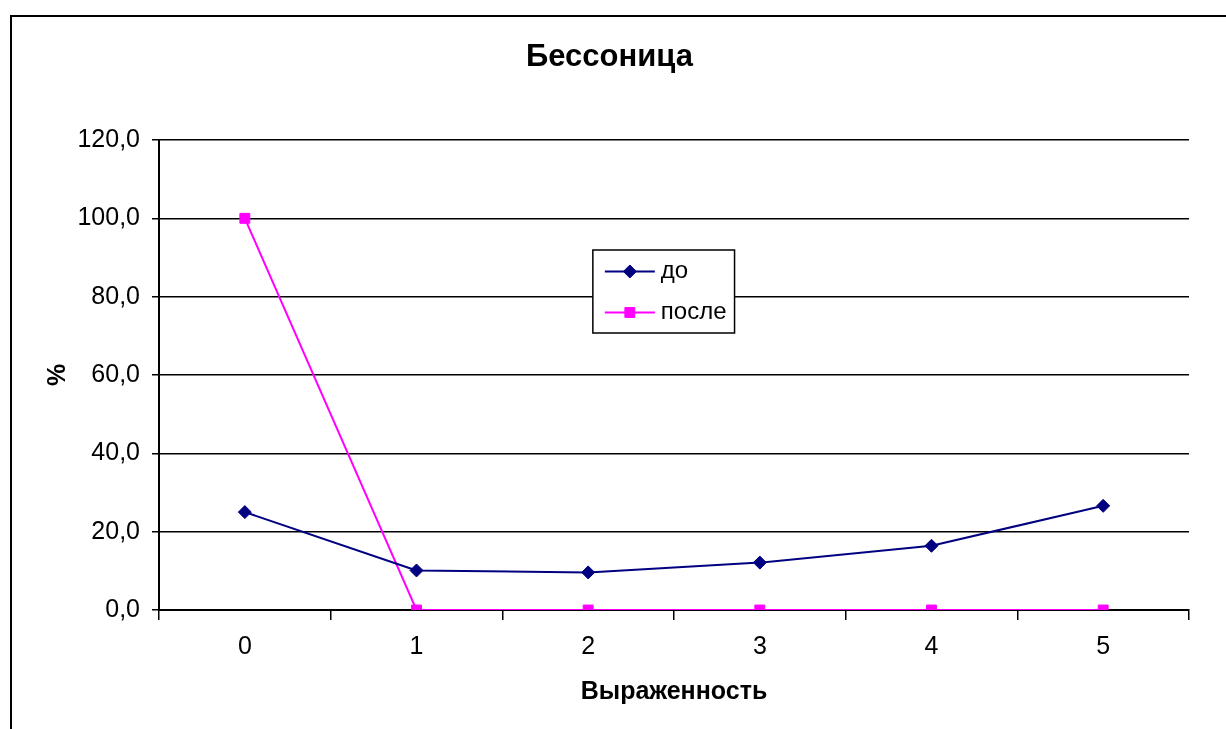 This screenshot has height=729, width=1226. What do you see at coordinates (244, 644) in the screenshot?
I see `x-tick-label: 0` at bounding box center [244, 644].